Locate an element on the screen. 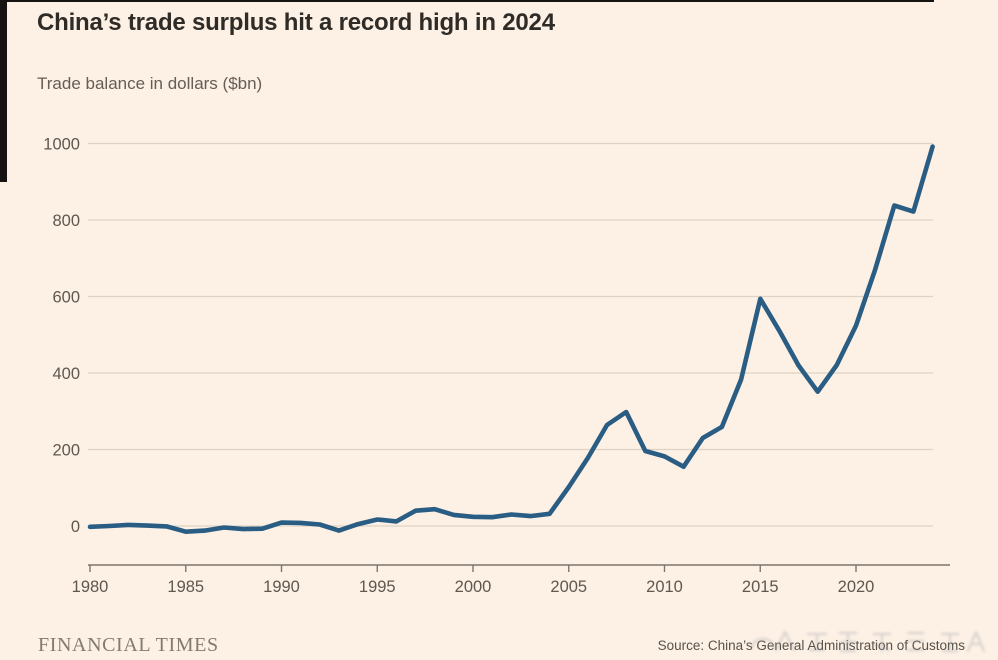  x-axis-tick-label: 2010 is located at coordinates (664, 587).